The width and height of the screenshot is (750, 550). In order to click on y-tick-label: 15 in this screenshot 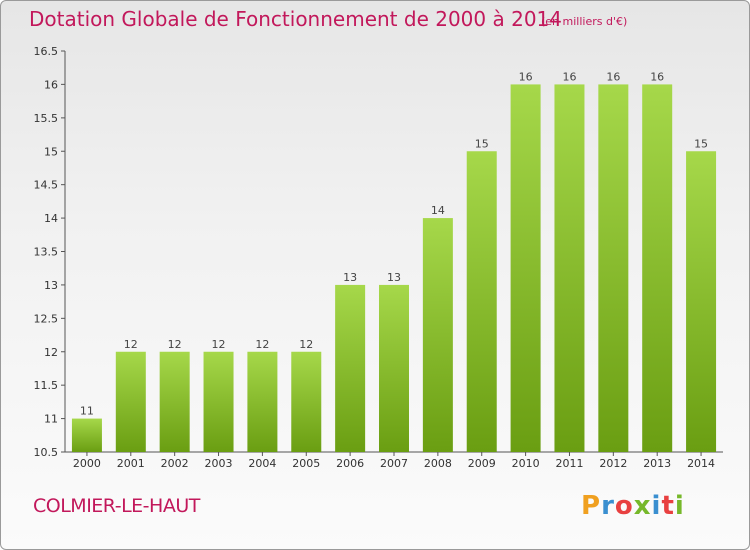, I will do `click(51, 151)`.